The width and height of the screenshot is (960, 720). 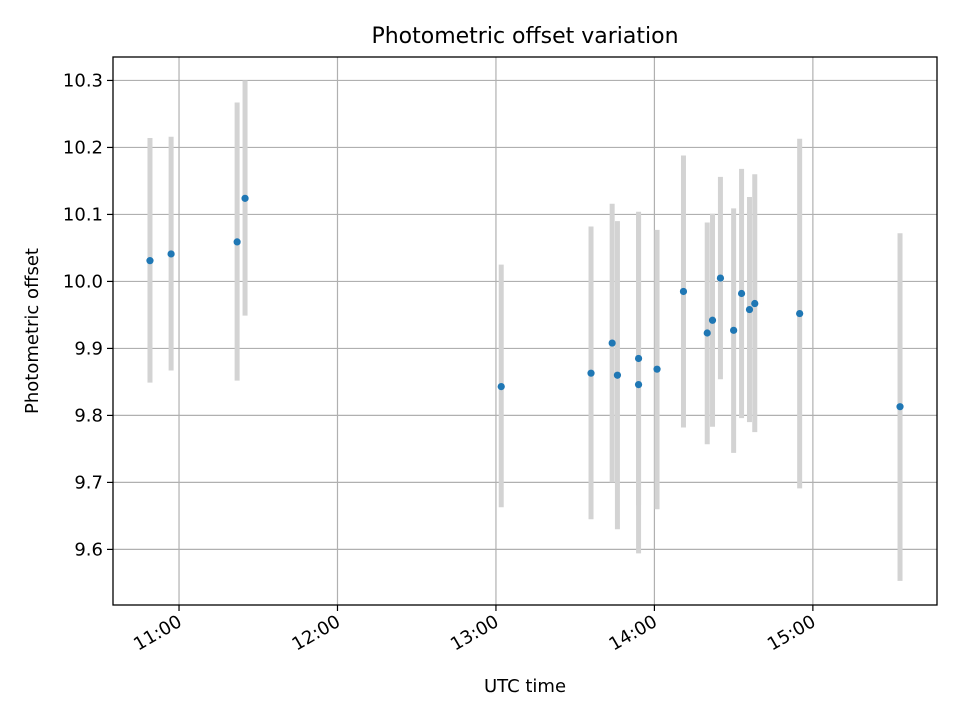 I want to click on y-tick-label: 9.6, so click(x=88, y=549).